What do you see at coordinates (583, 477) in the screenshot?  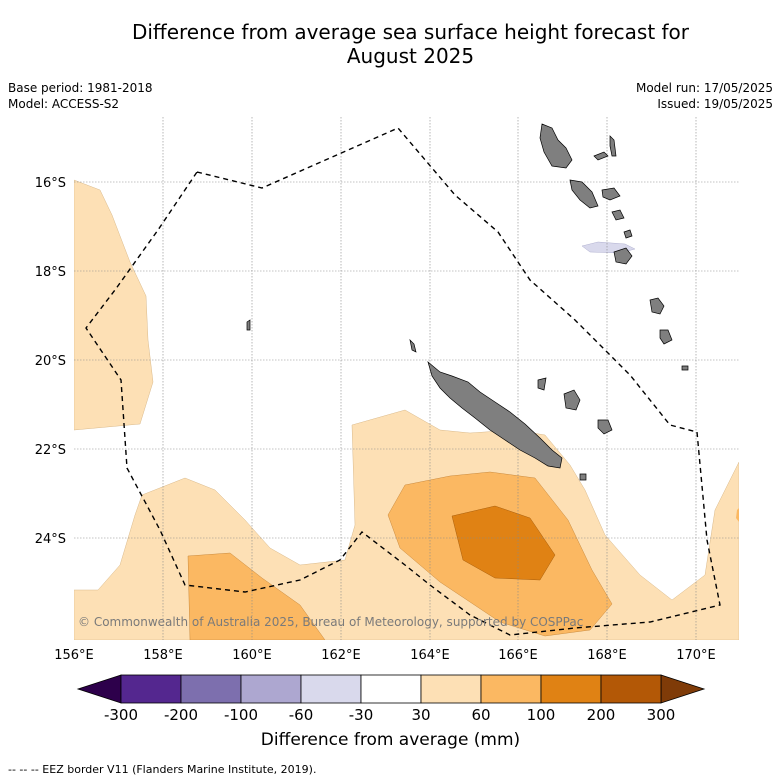 I see `isle-of-pines` at bounding box center [583, 477].